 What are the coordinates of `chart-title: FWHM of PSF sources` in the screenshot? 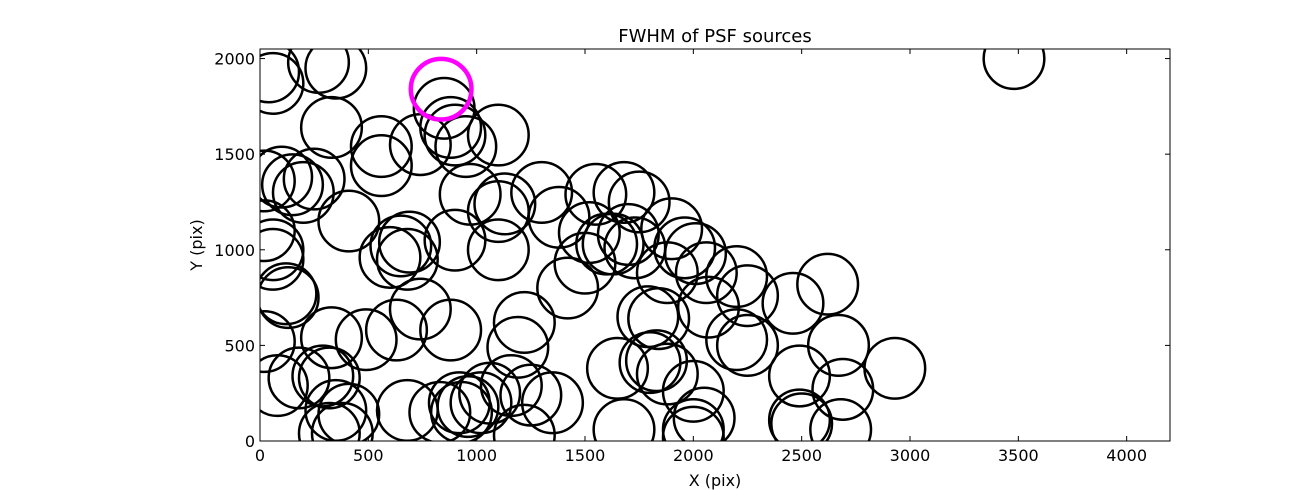 It's located at (715, 36).